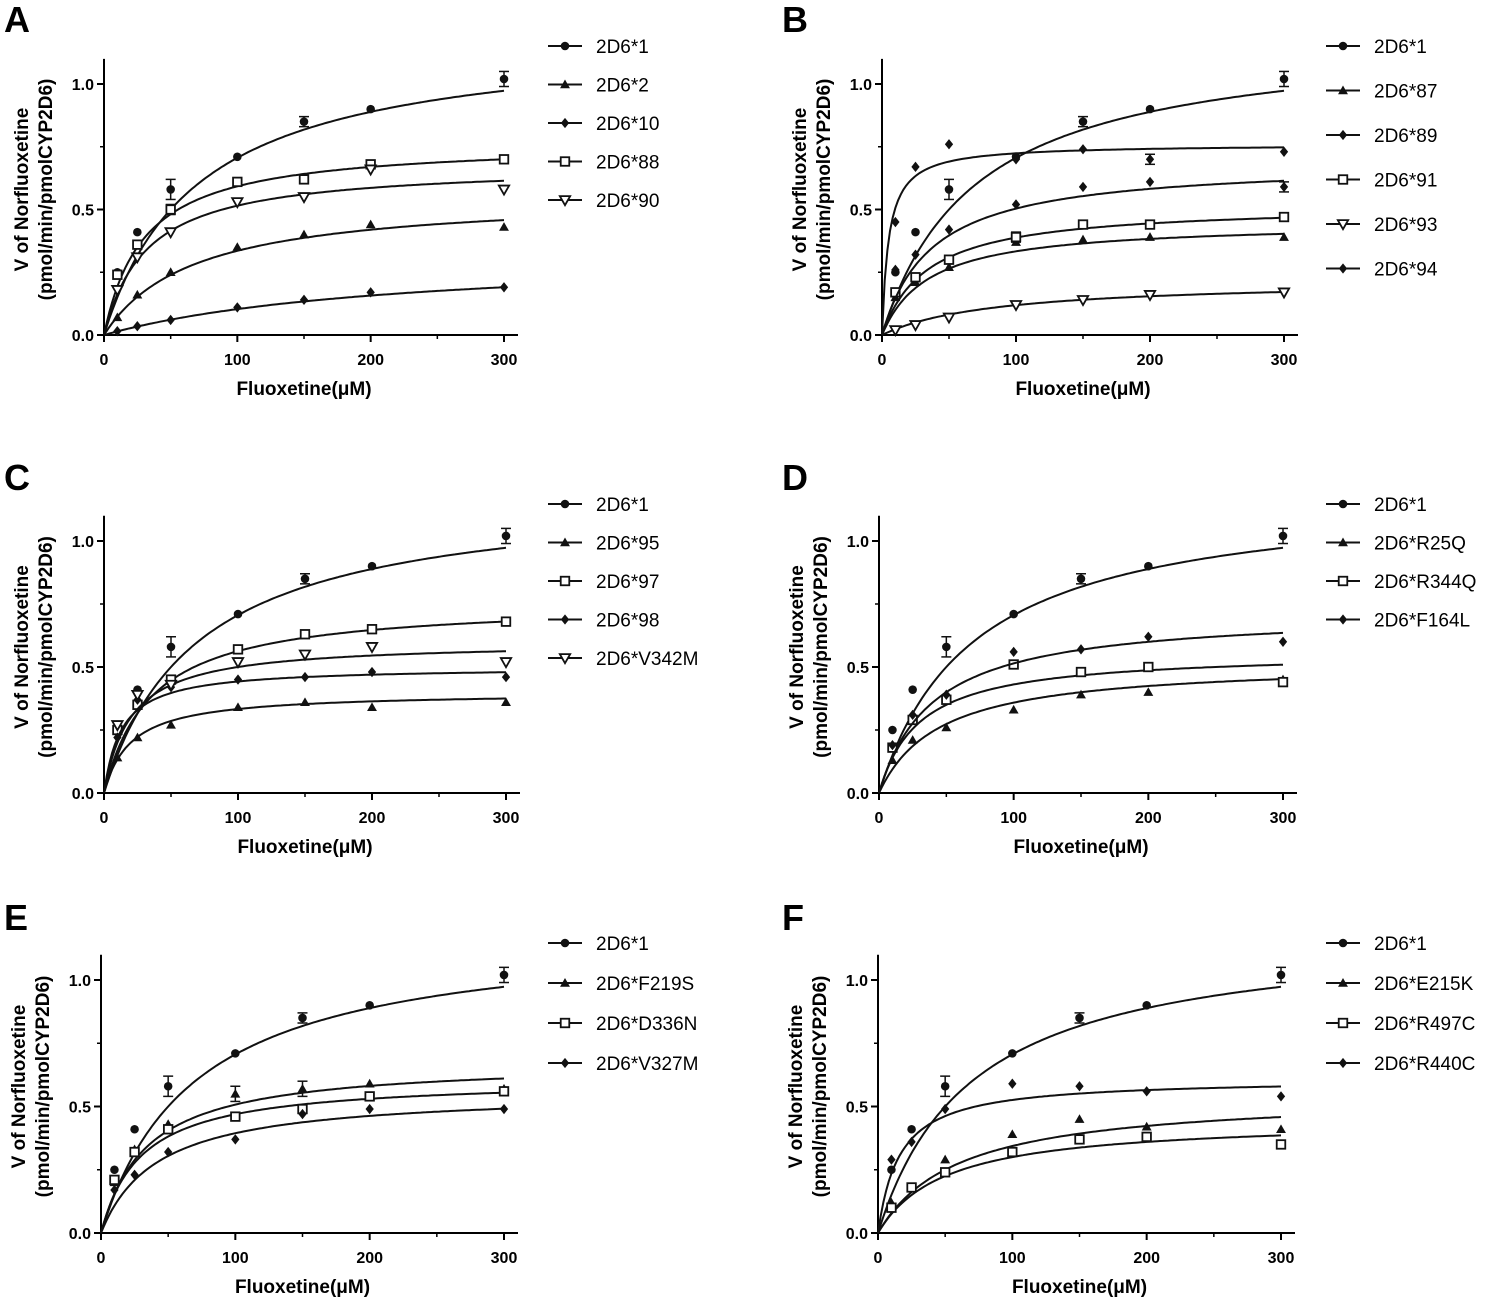  What do you see at coordinates (306, 277) in the screenshot?
I see `series-2D6*2` at bounding box center [306, 277].